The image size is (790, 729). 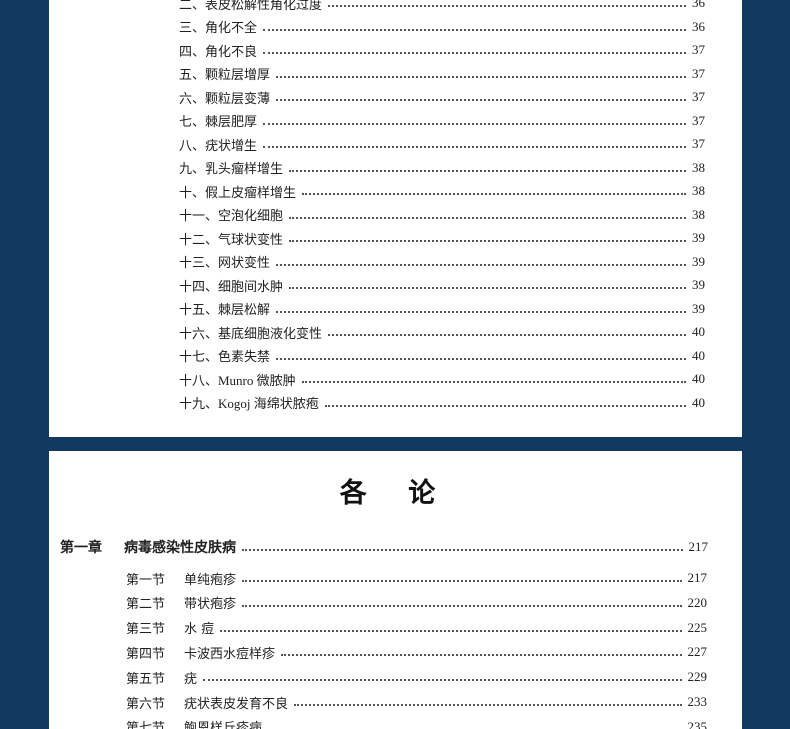 I want to click on toc-label: 八、疣状增生, so click(x=218, y=145).